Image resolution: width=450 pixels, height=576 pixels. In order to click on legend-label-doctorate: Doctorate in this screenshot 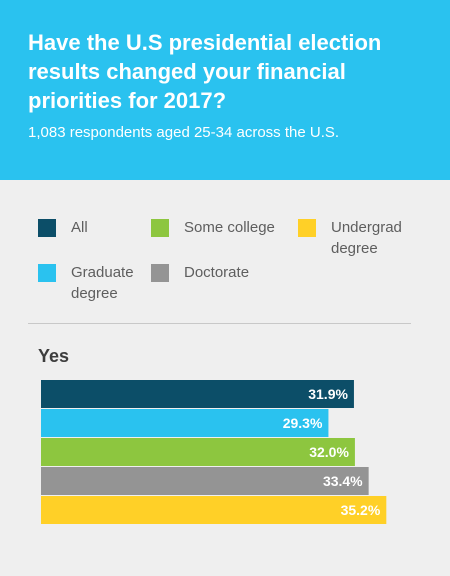, I will do `click(217, 272)`.